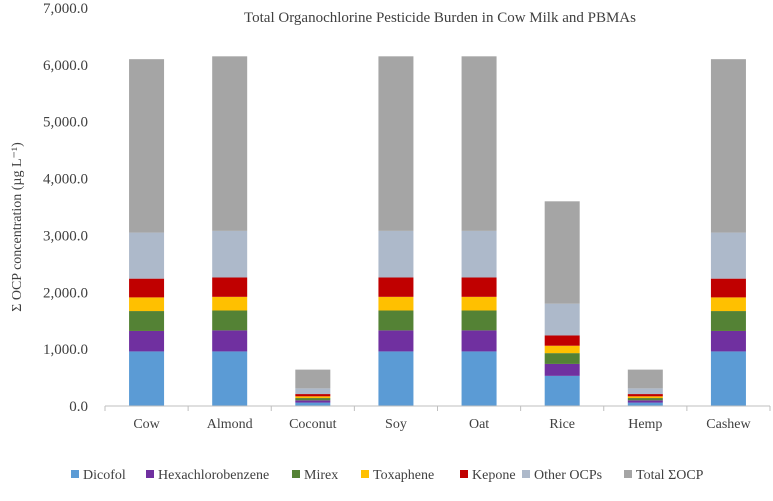  What do you see at coordinates (479, 341) in the screenshot?
I see `bar-segment-hexachlorobenzene-oat` at bounding box center [479, 341].